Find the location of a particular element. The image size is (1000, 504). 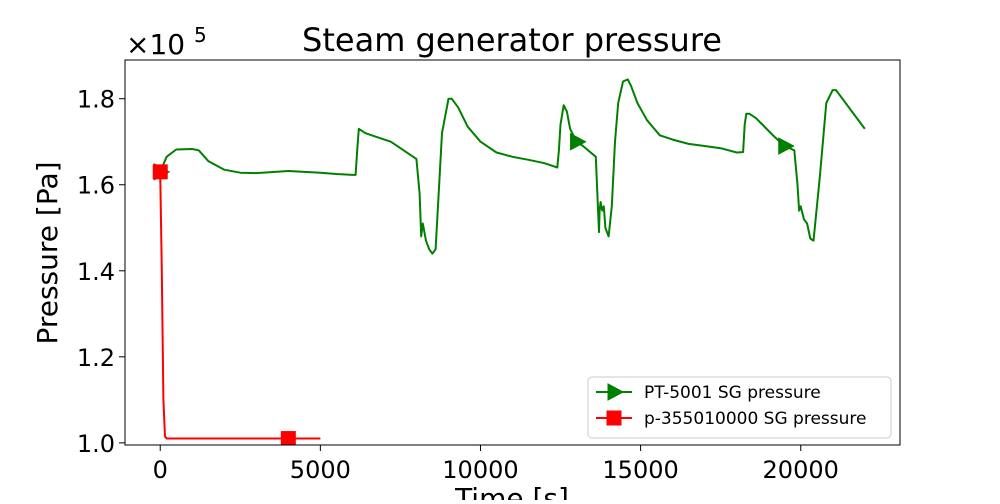

y-tick-label: 1.0 is located at coordinates (96, 444).